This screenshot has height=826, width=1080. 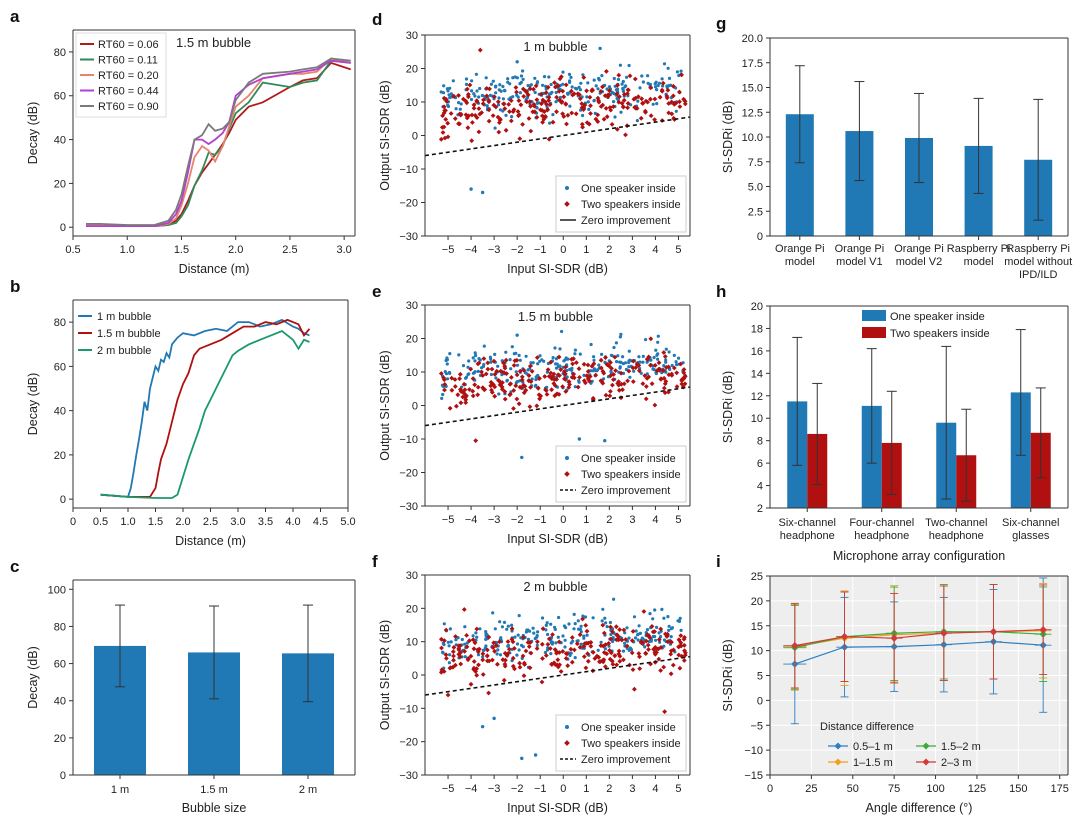 I want to click on legend-entry: One speaker inside, so click(x=628, y=189).